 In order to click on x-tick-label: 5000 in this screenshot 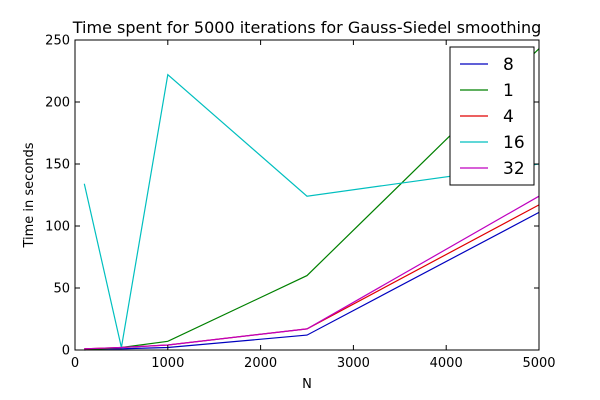, I will do `click(538, 363)`.